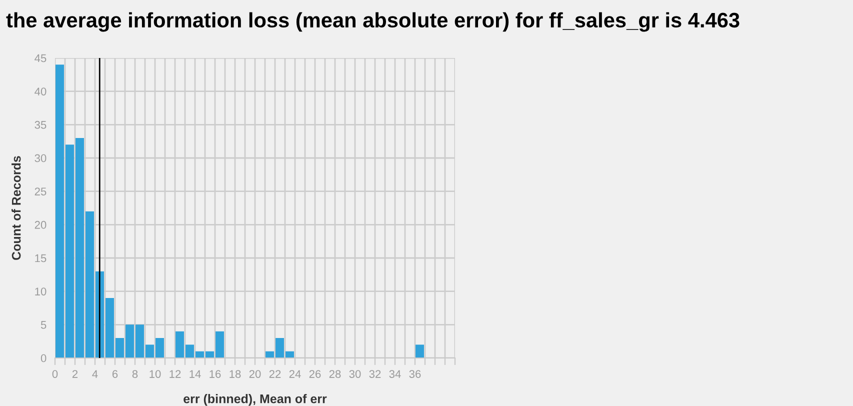 The image size is (853, 406). I want to click on x-tick-label: 30, so click(355, 374).